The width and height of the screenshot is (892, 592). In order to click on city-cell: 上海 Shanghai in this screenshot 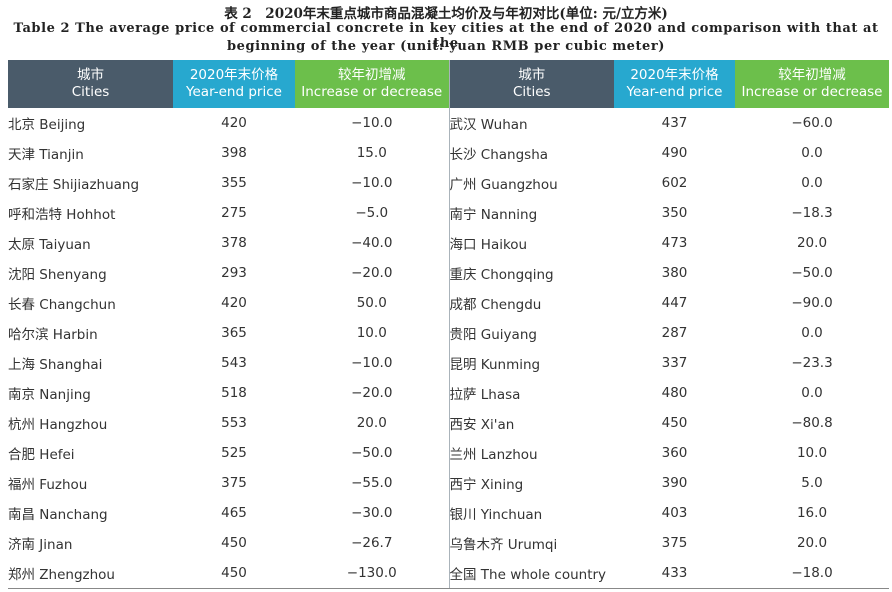, I will do `click(55, 365)`.